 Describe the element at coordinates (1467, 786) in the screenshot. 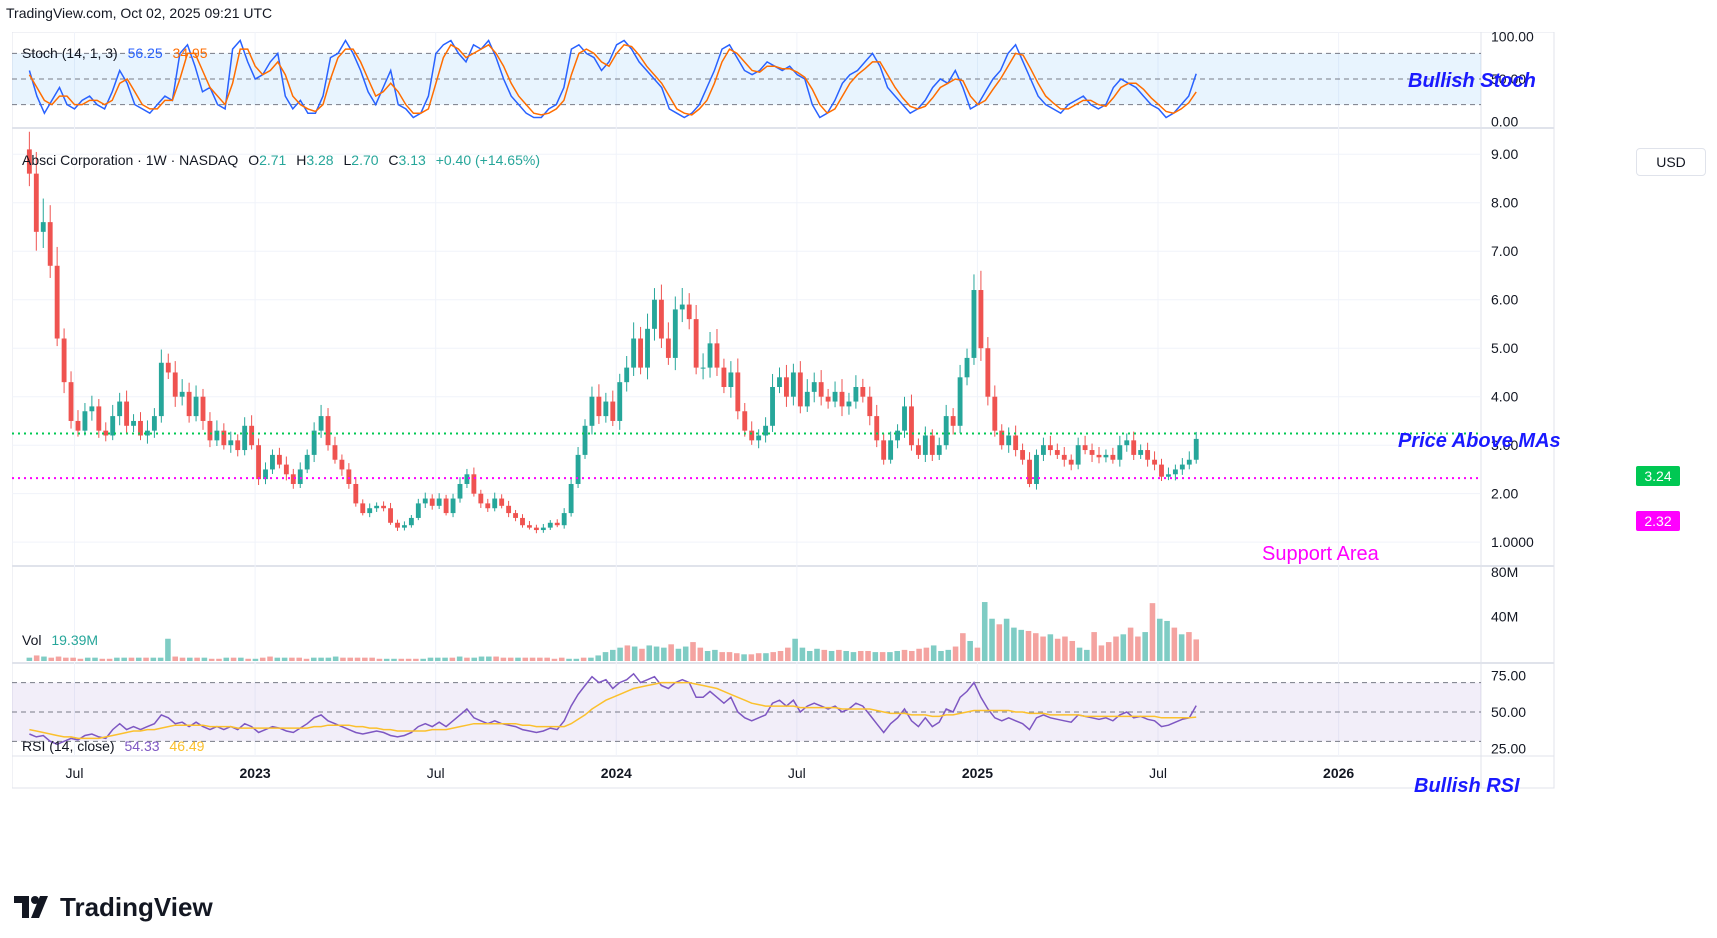

I see `annotation-bullish-rsi: Bullish RSI` at that location.